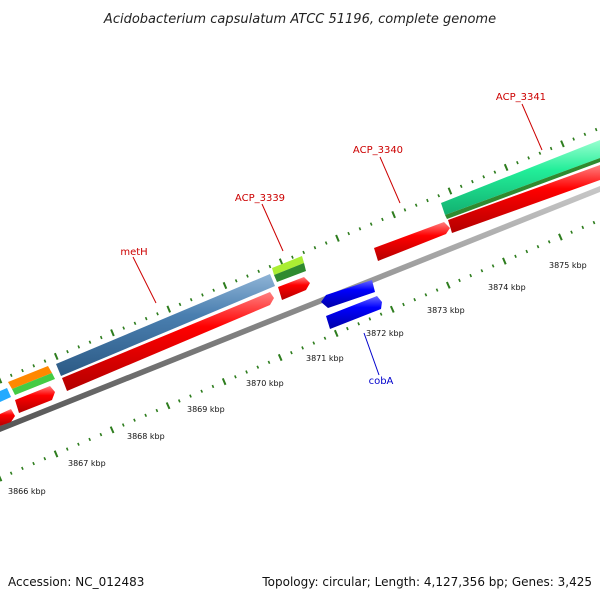  Describe the element at coordinates (288, 265) in the screenshot. I see `cog-feature-lime` at that location.